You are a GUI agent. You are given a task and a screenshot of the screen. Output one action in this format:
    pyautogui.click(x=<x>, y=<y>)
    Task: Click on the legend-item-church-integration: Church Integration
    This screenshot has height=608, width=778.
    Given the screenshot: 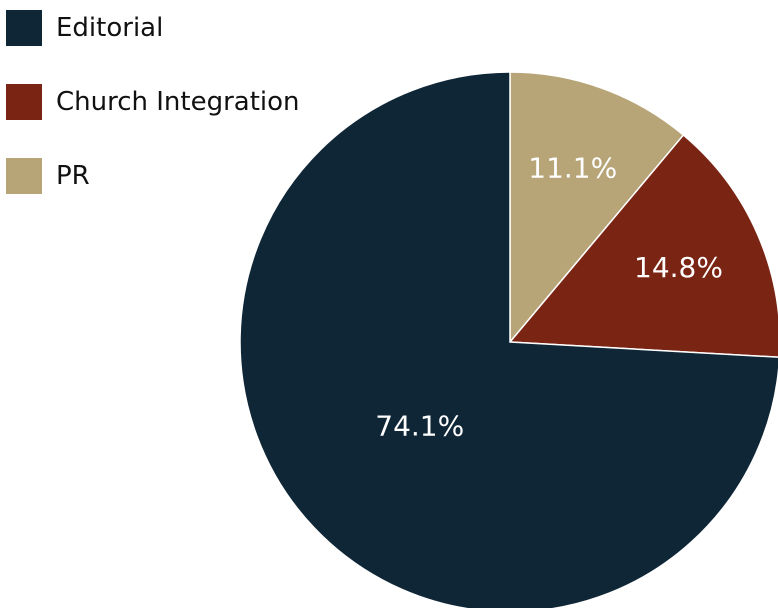 What is the action you would take?
    pyautogui.click(x=153, y=102)
    